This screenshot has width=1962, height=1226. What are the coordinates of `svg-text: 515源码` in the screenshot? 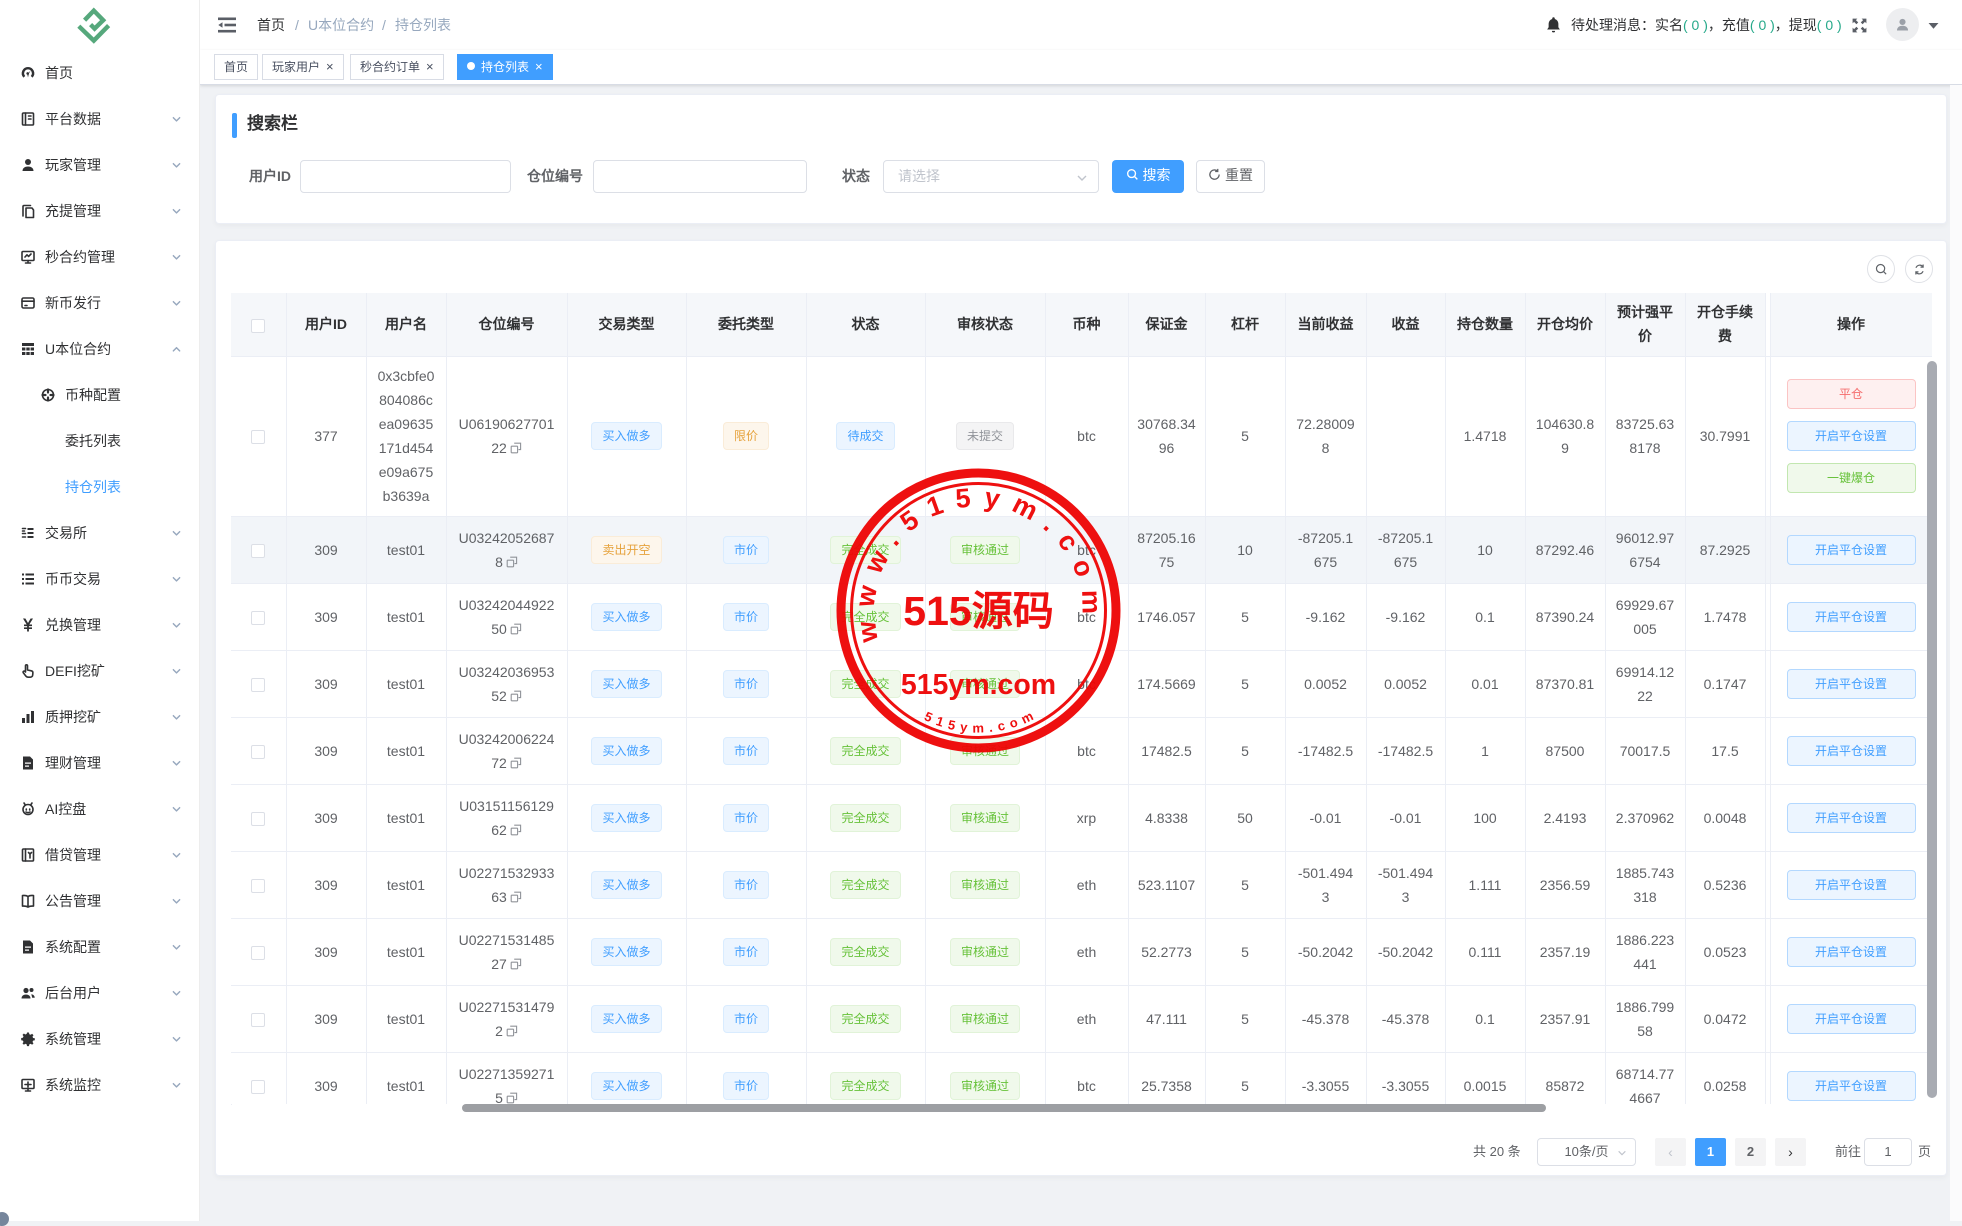 It's located at (978, 611).